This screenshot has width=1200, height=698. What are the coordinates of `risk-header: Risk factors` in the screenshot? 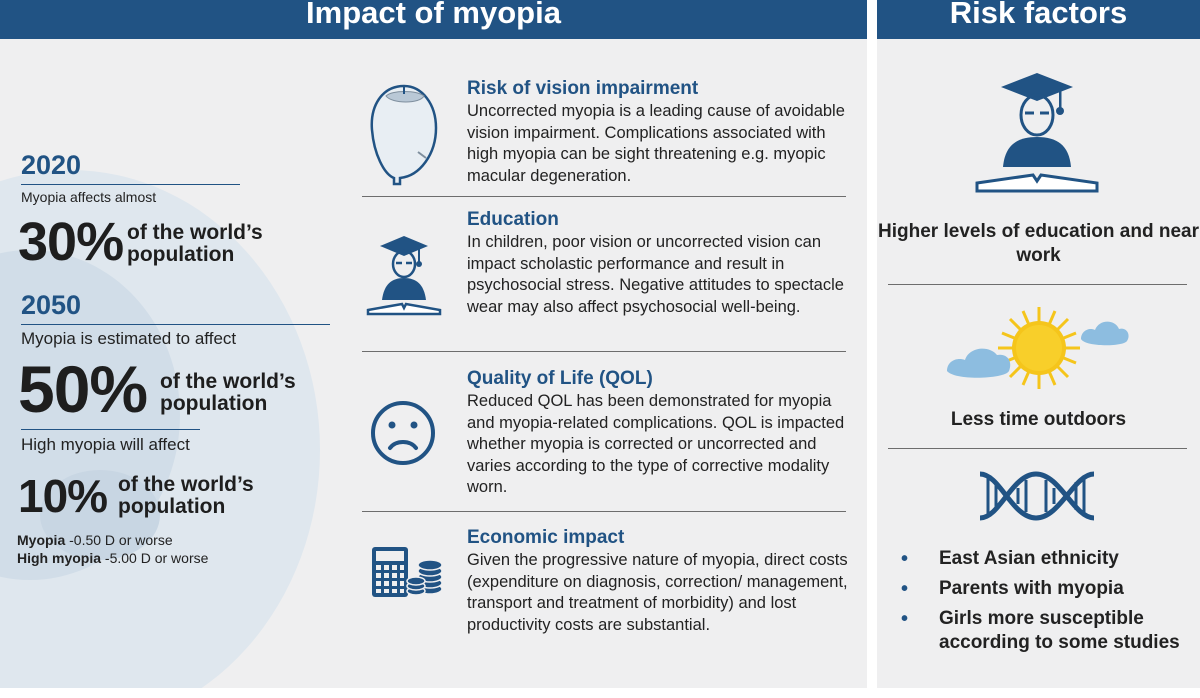 It's located at (1038, 19).